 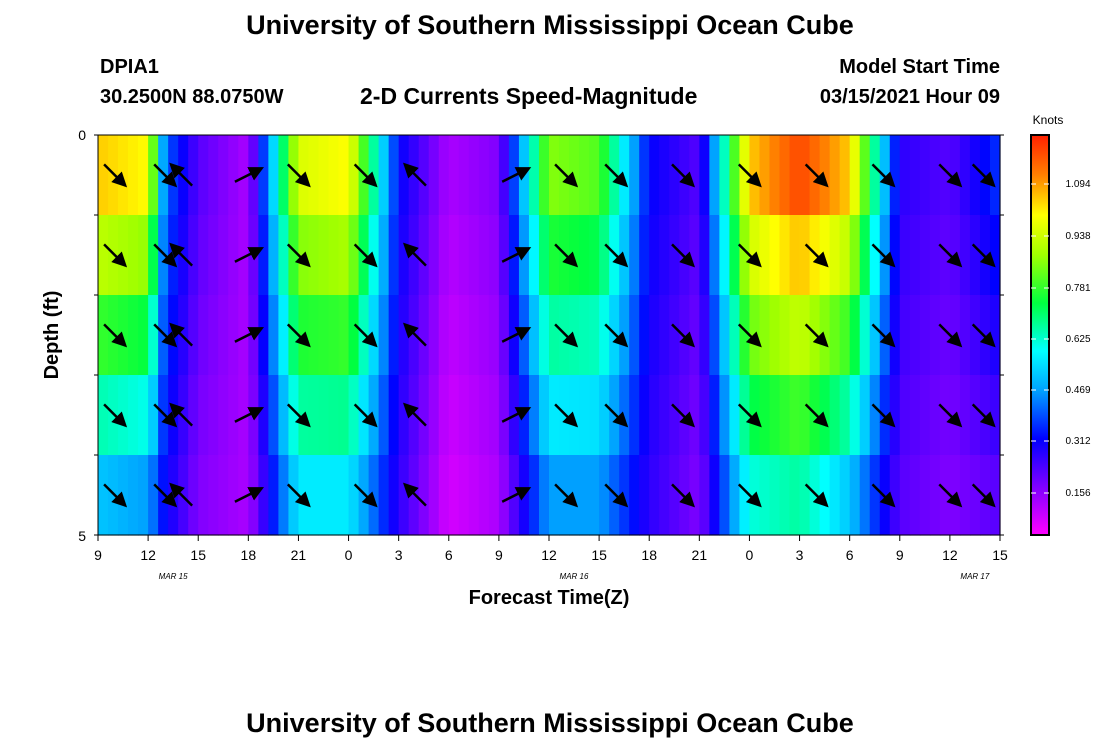 What do you see at coordinates (1040, 335) in the screenshot?
I see `colorbar-gradient` at bounding box center [1040, 335].